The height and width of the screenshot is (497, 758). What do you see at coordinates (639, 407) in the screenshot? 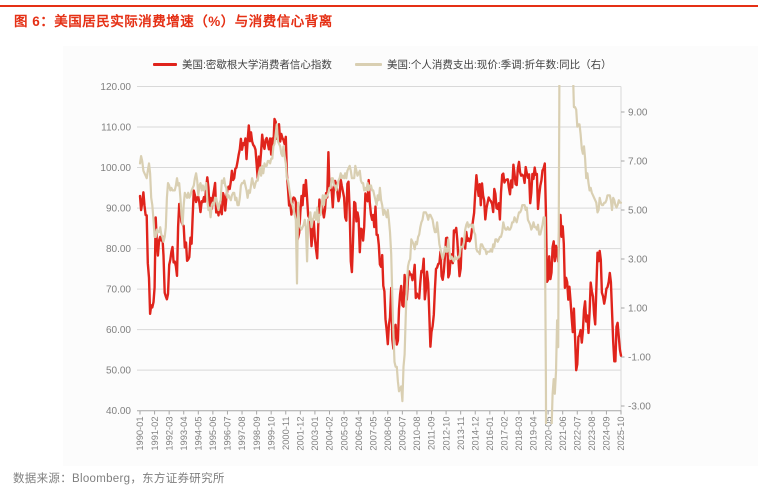
I see `svg-text: -3.00` at bounding box center [639, 407].